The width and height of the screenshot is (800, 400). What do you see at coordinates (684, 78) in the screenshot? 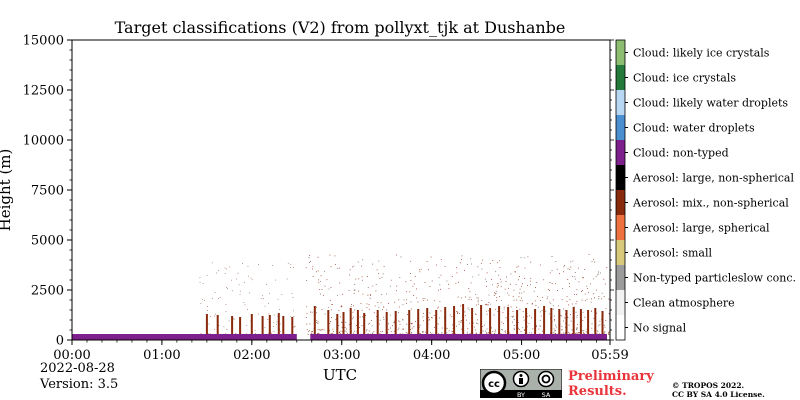
I see `colorbar-label: Cloud: ice crystals` at bounding box center [684, 78].